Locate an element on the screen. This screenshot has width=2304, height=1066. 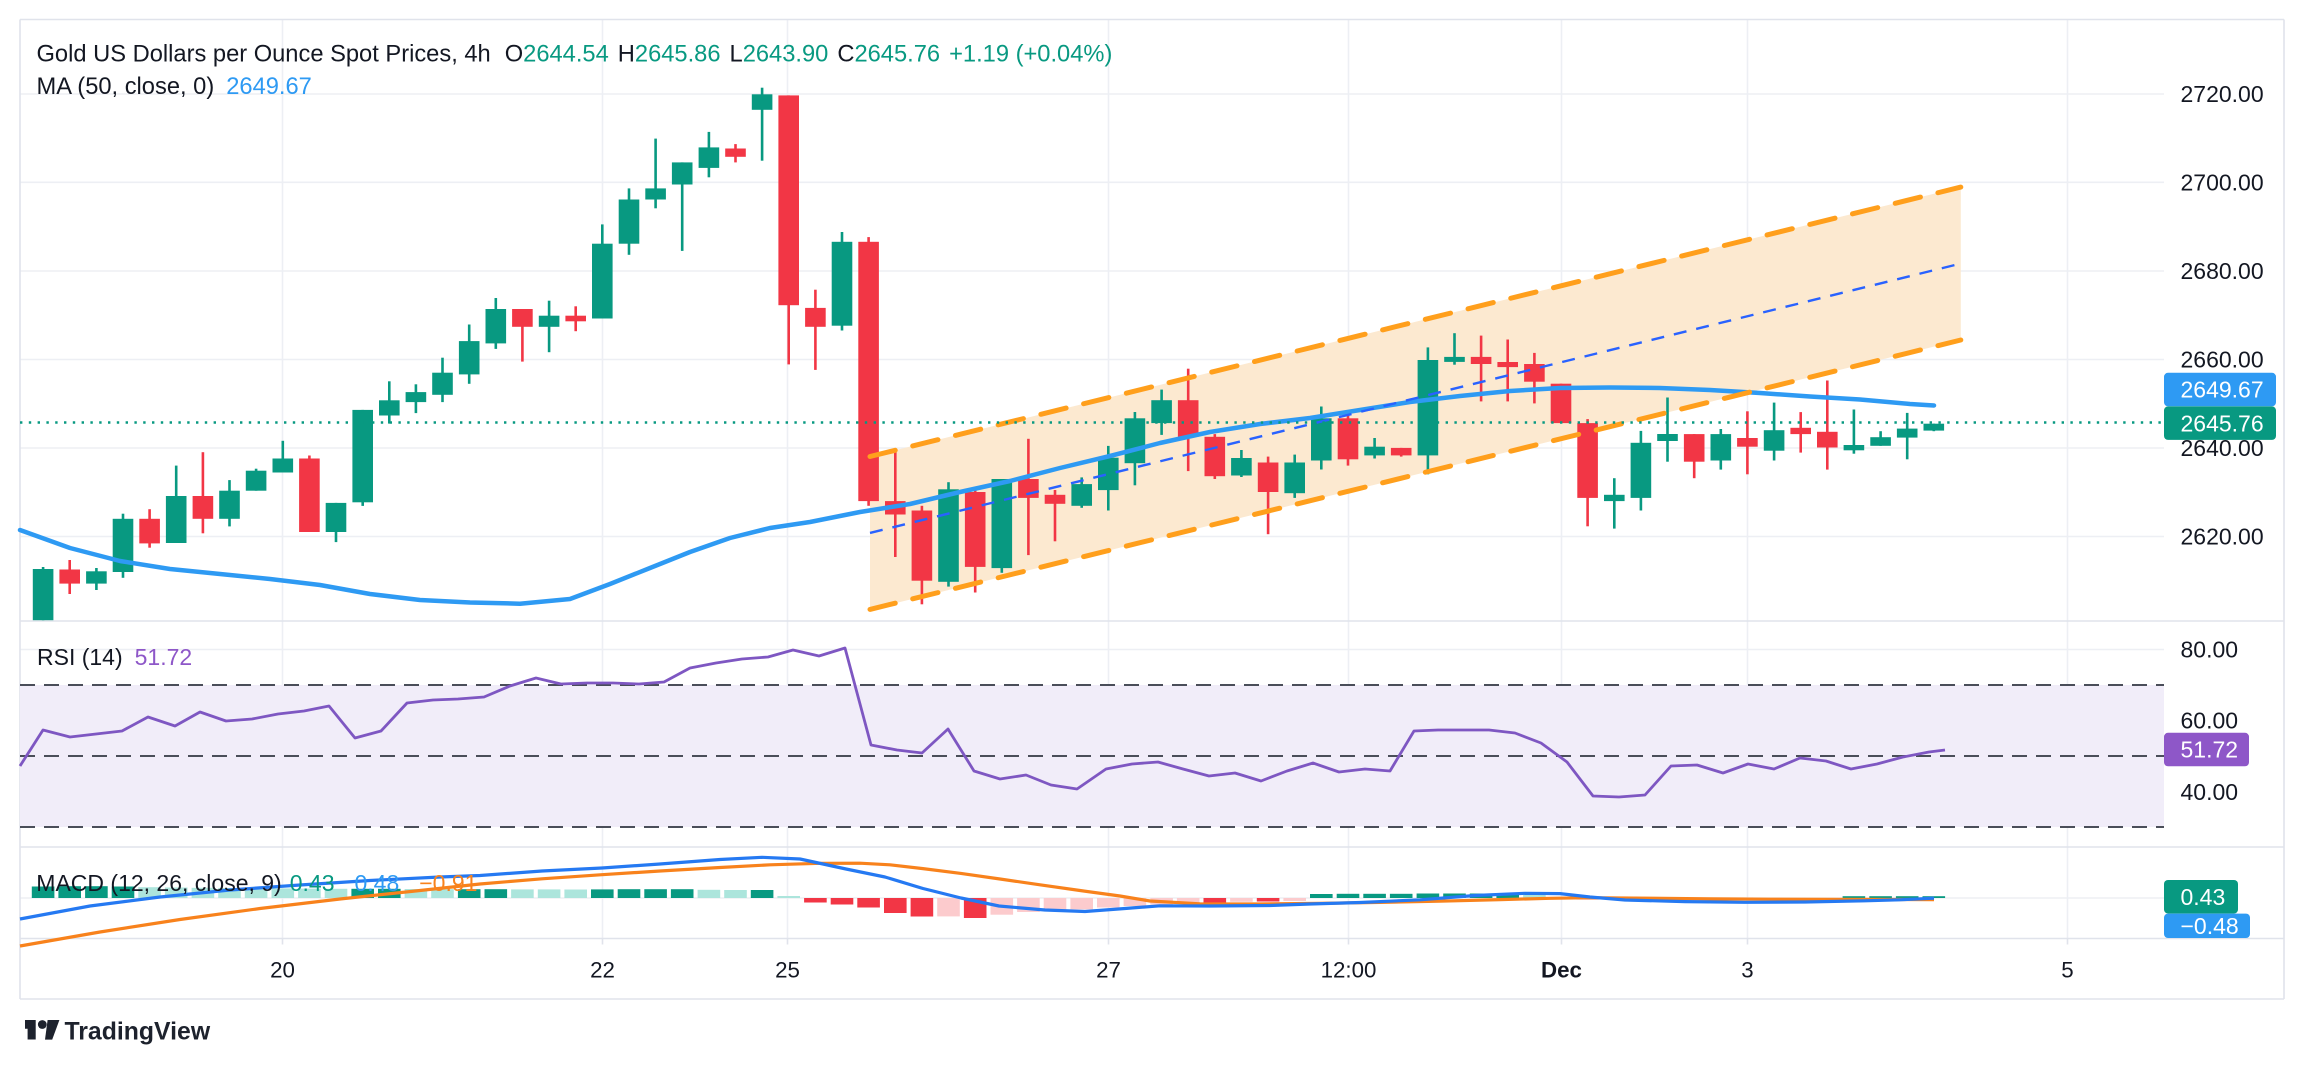
svg-text: 80.00 is located at coordinates (2210, 650).